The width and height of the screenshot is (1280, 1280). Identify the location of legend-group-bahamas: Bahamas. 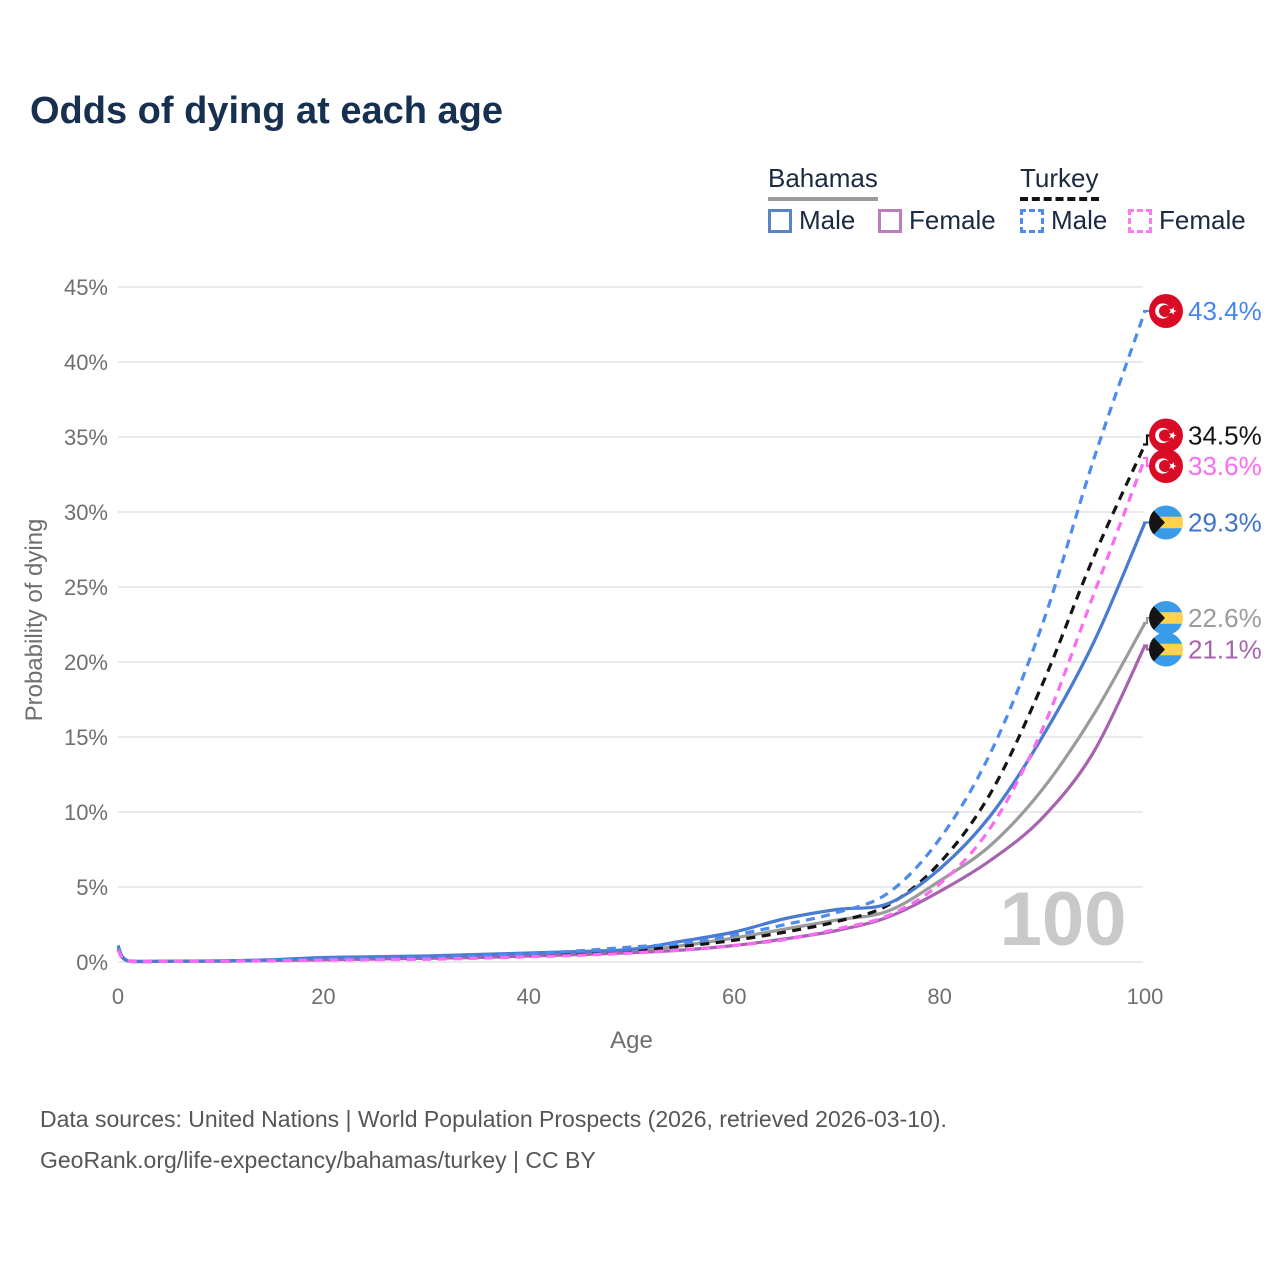
(823, 182).